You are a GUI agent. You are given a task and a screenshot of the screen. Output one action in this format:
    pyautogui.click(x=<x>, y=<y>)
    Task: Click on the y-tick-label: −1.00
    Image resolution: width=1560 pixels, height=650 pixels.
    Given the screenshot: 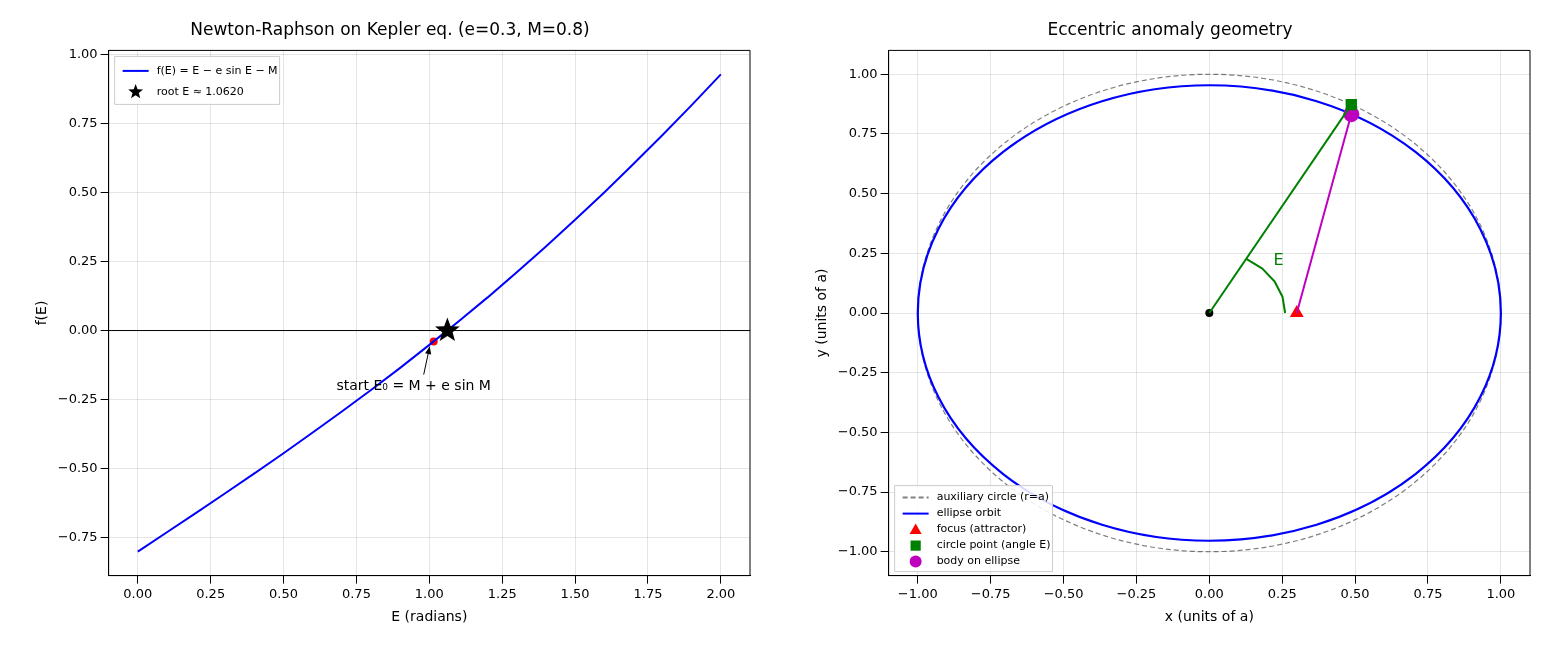 What is the action you would take?
    pyautogui.click(x=857, y=551)
    